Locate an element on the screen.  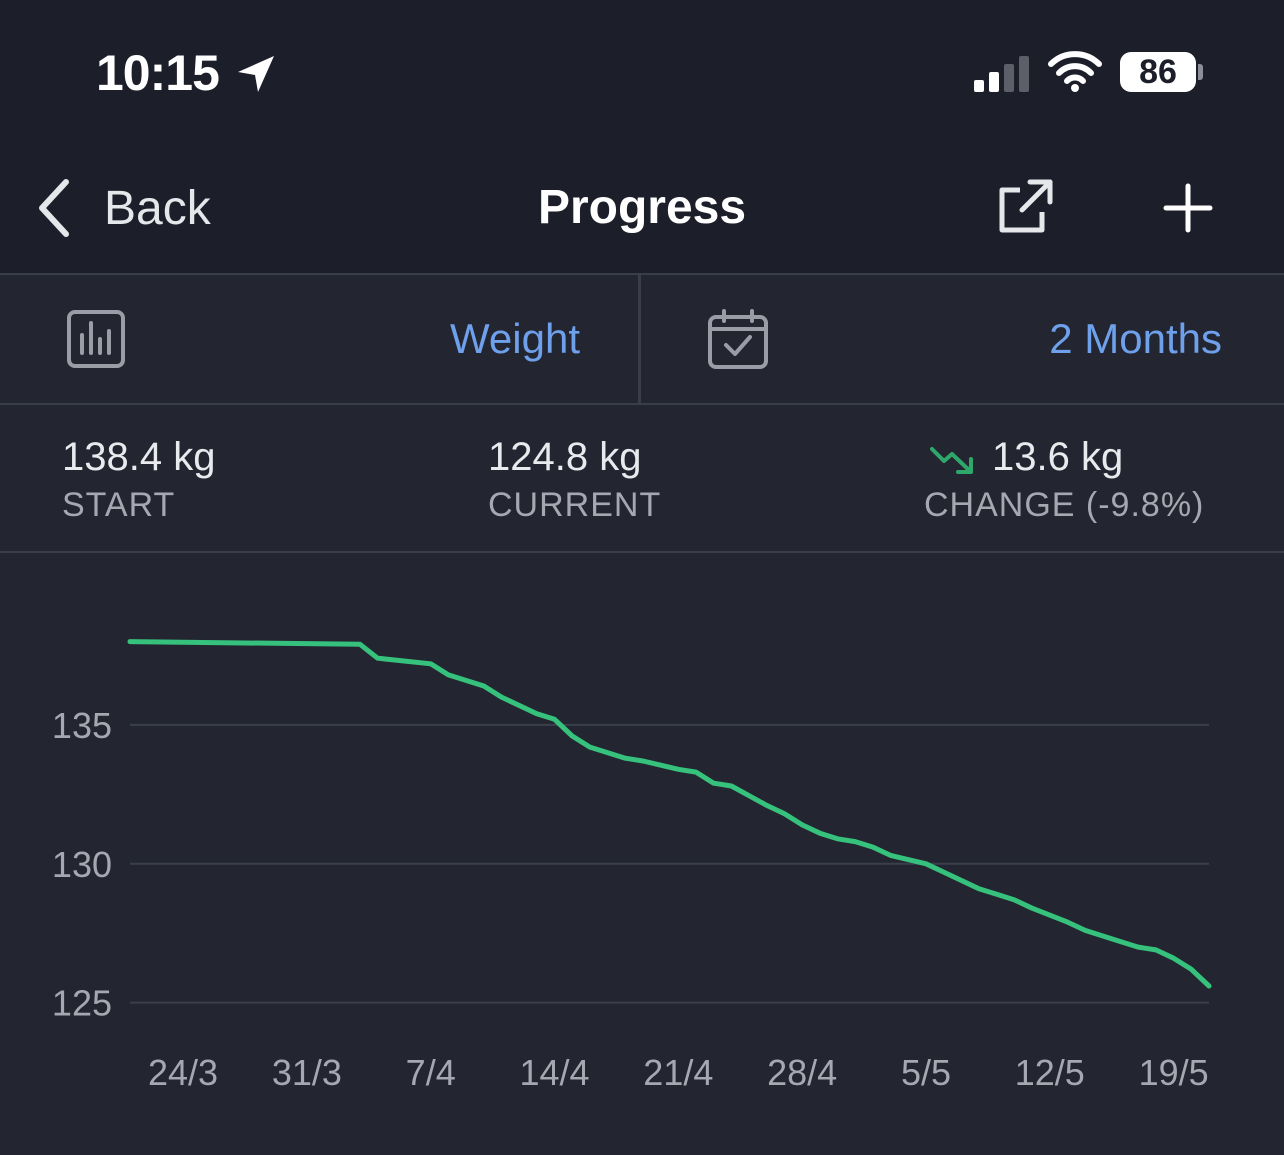
selector-divider is located at coordinates (639, 339).